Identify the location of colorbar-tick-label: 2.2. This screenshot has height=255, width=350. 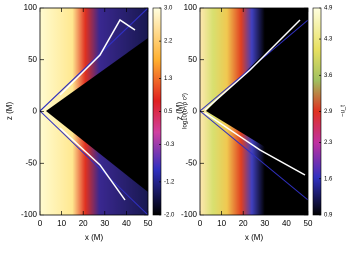
(168, 42).